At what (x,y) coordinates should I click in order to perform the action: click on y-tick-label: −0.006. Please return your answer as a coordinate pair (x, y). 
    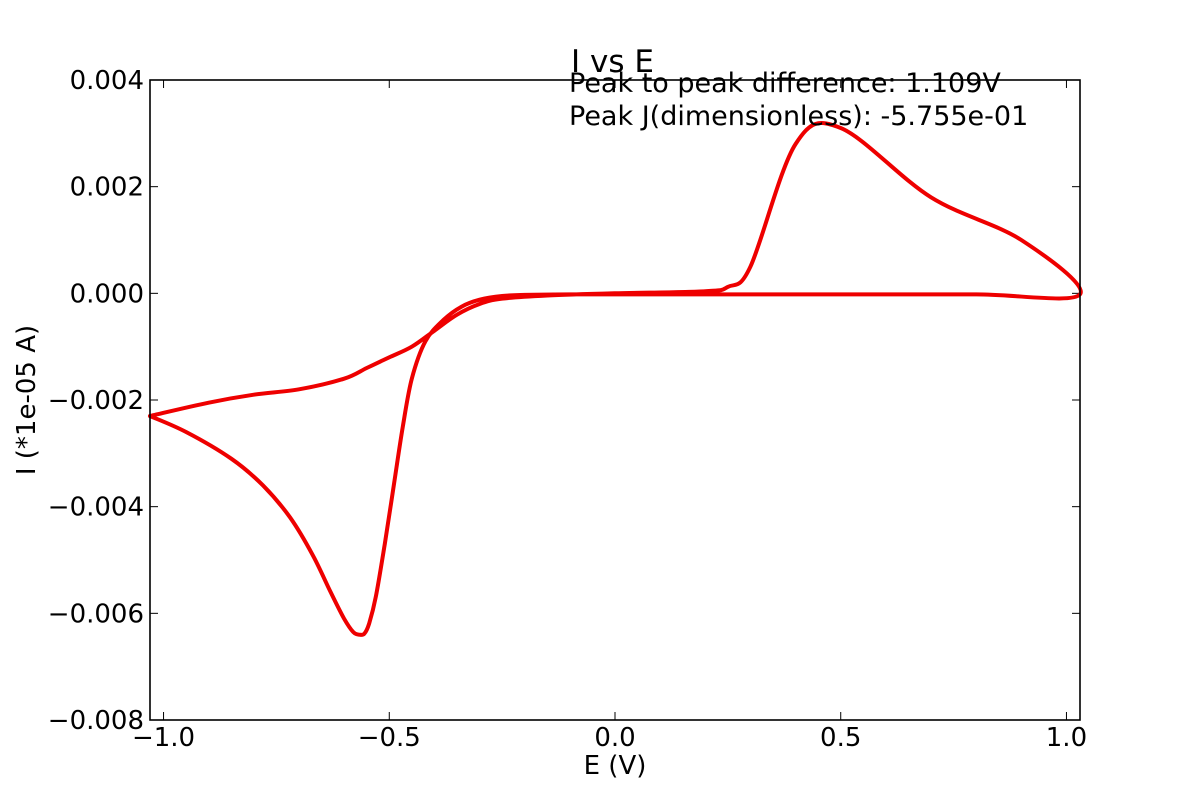
    Looking at the image, I should click on (96, 614).